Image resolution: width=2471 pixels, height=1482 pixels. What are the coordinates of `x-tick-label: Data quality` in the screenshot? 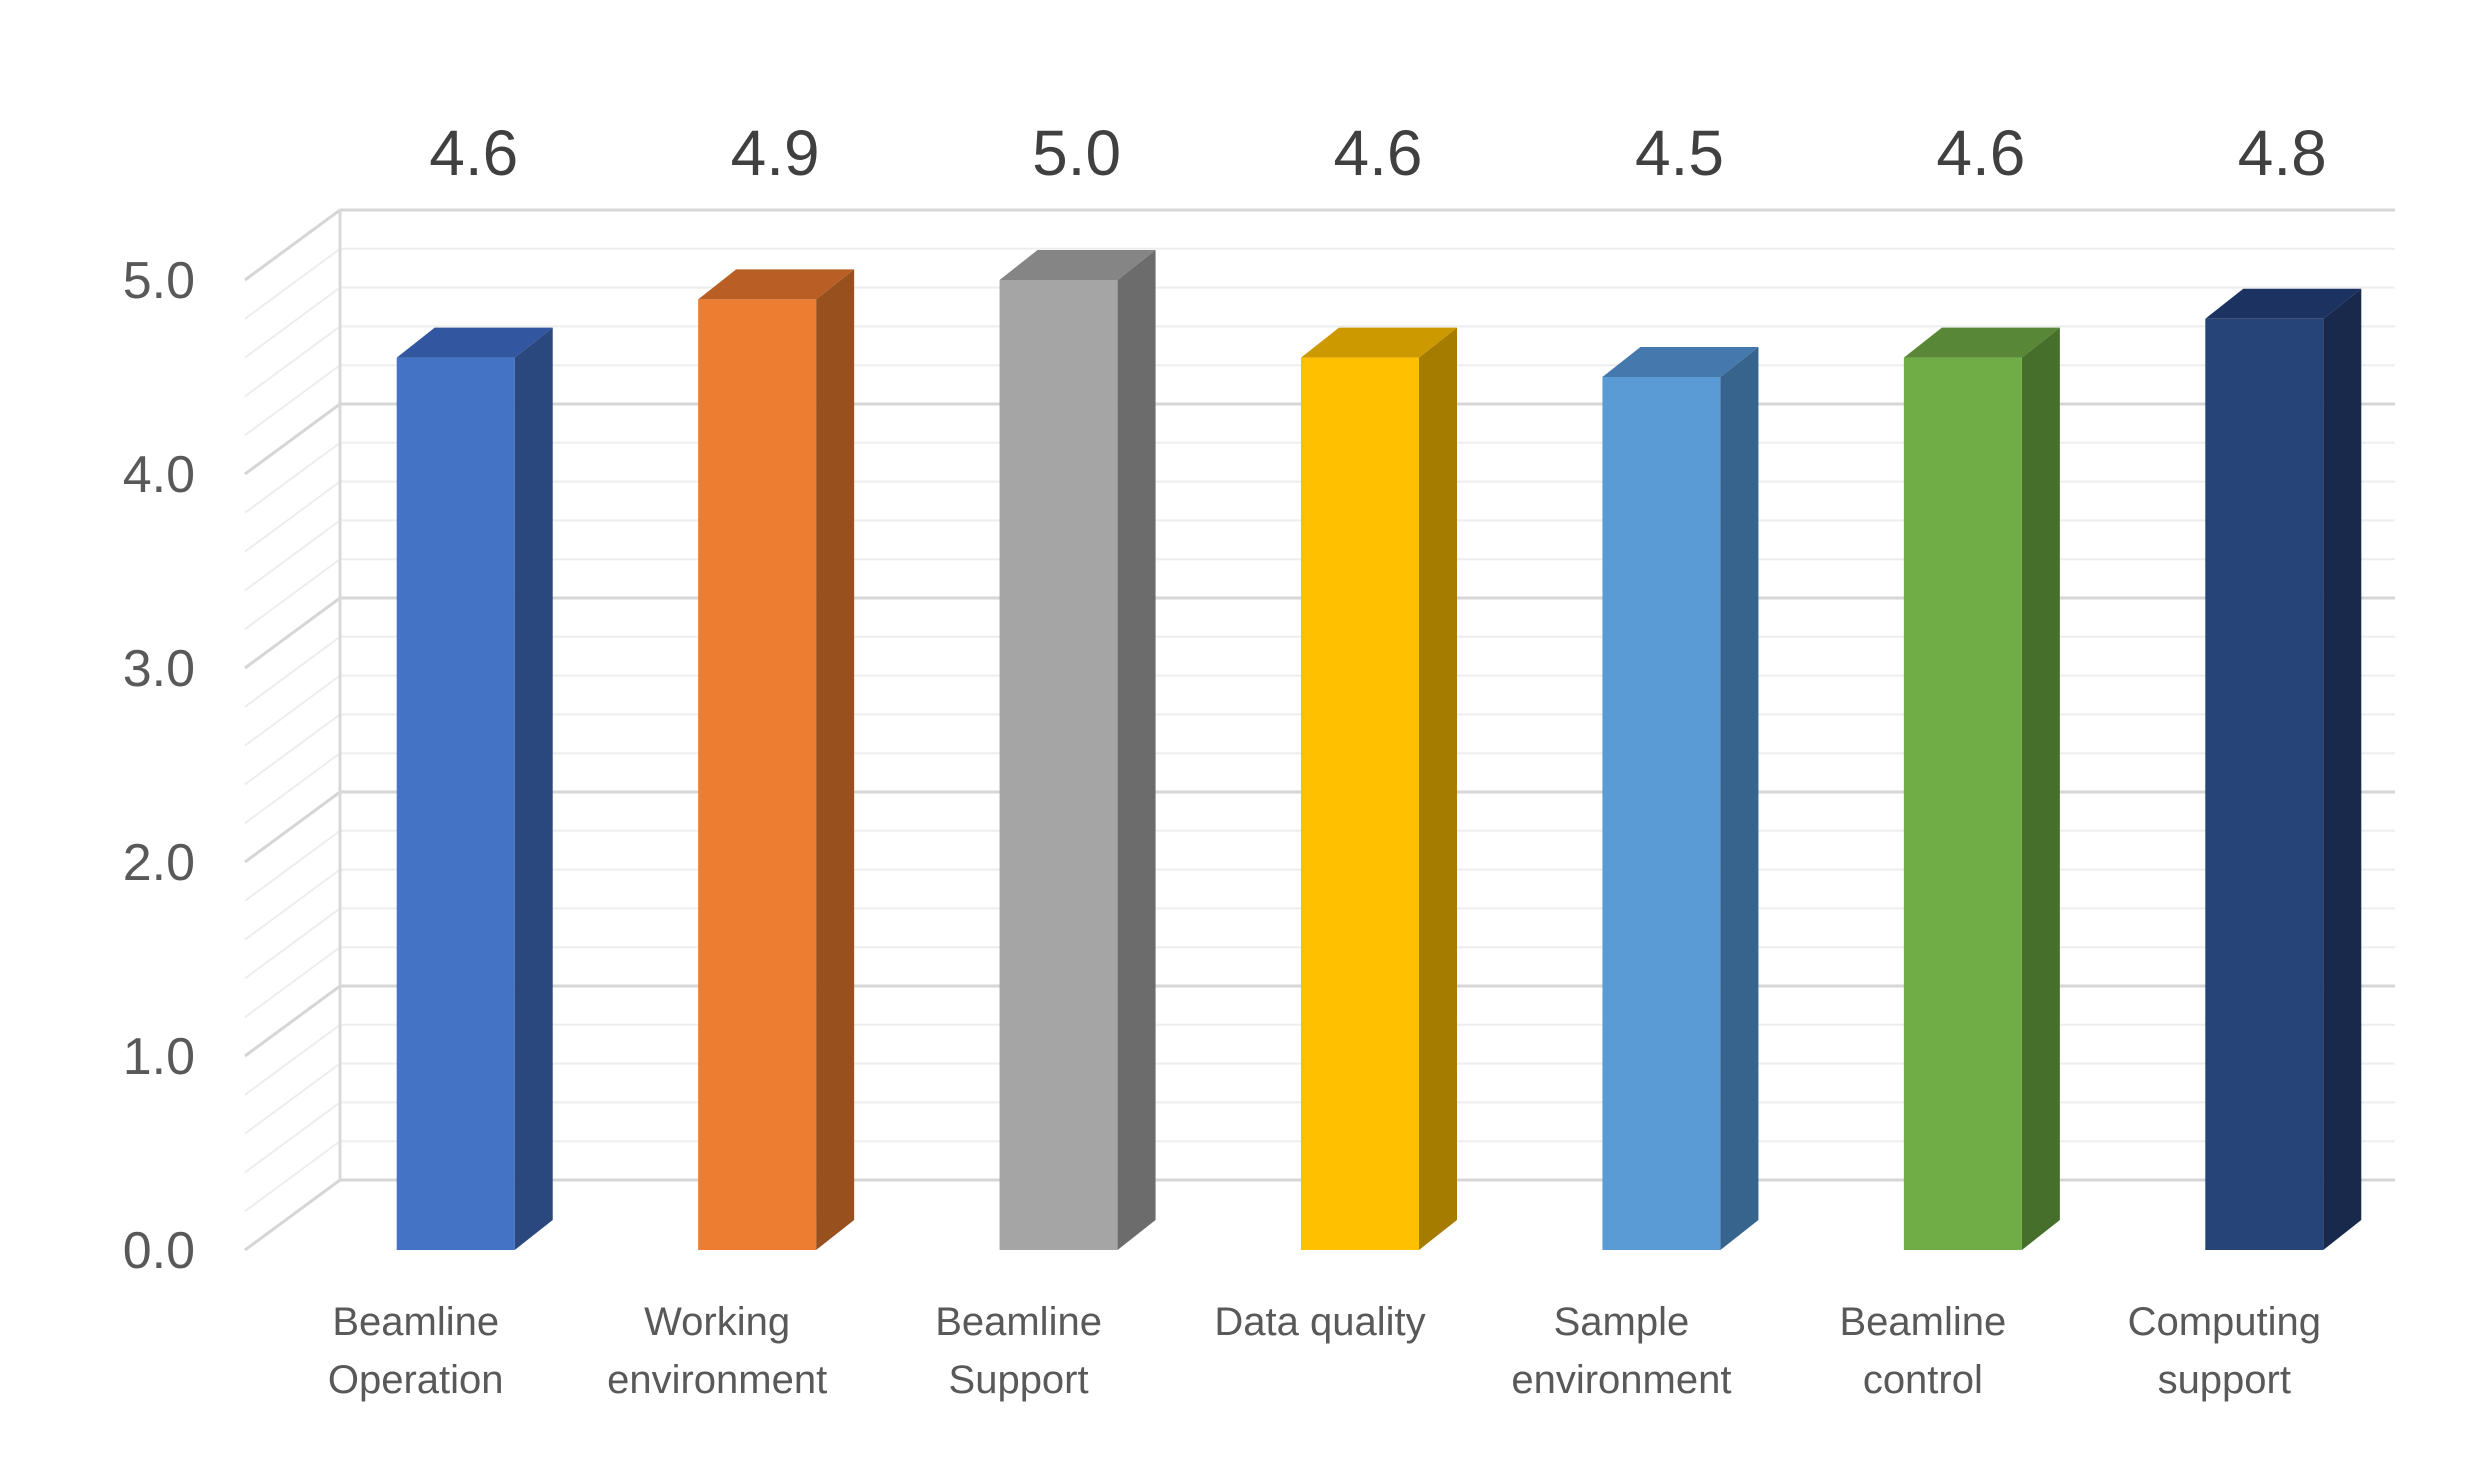 It's located at (1319, 1322).